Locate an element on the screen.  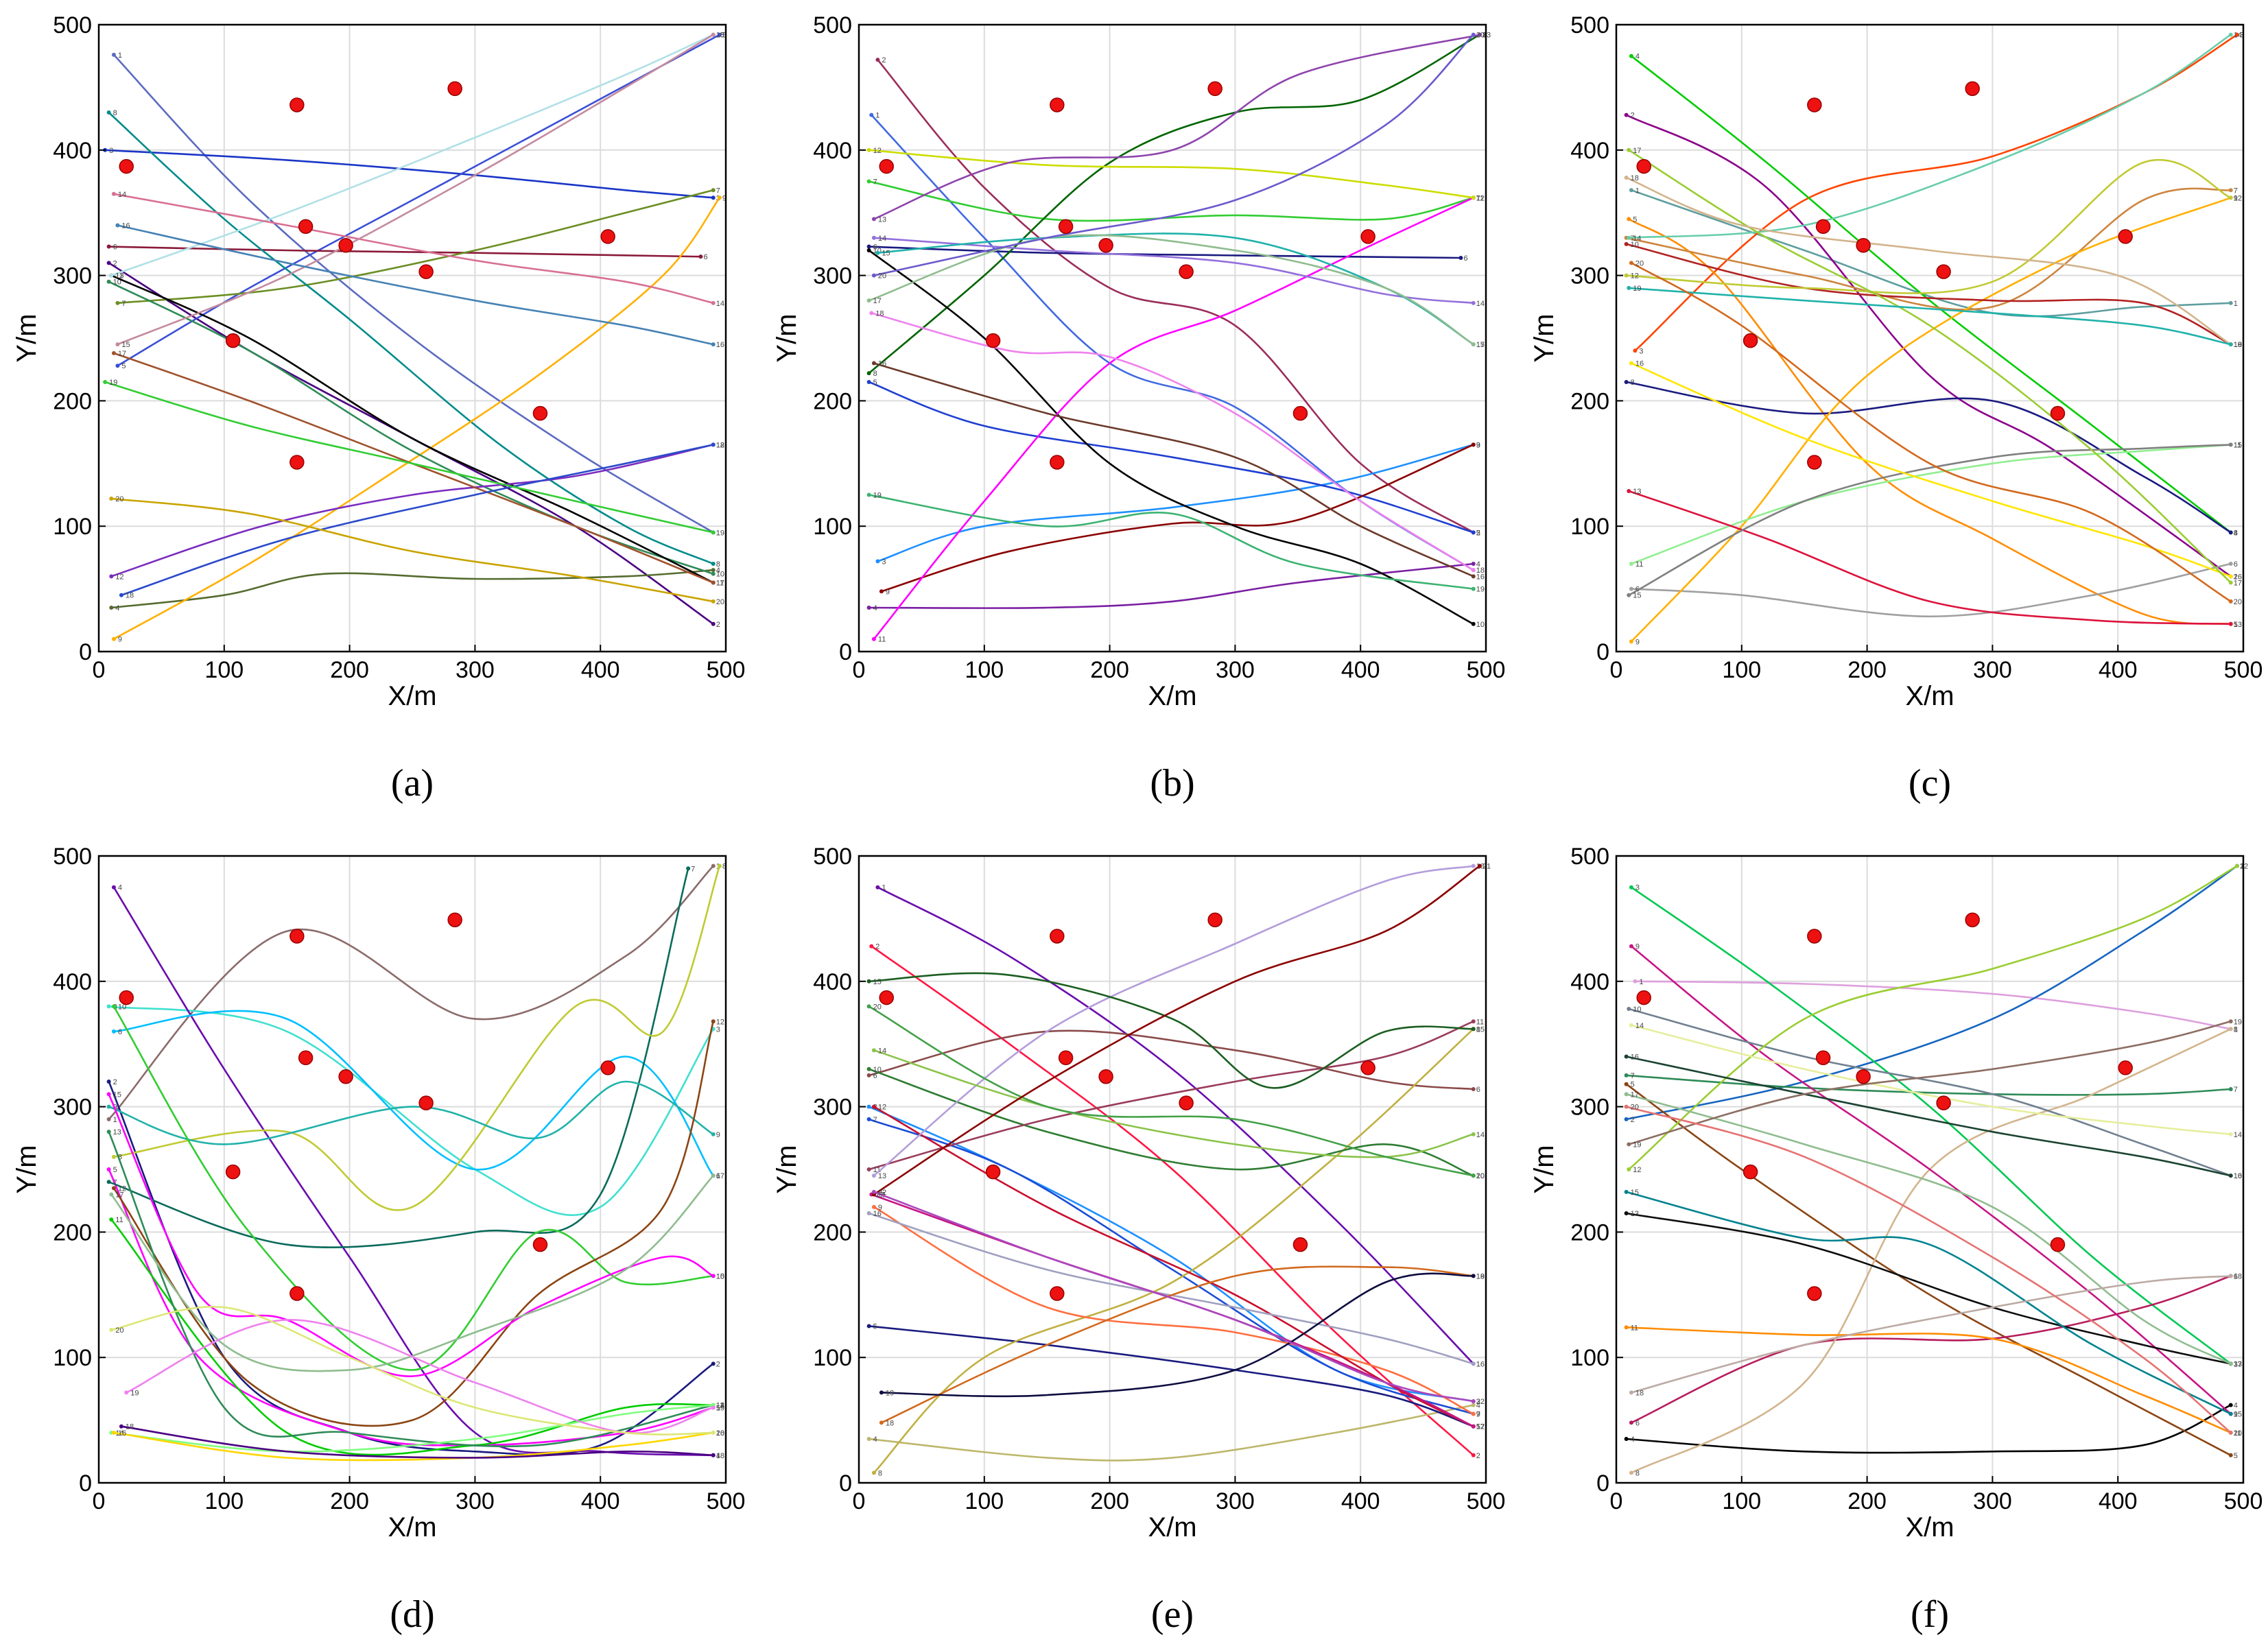
path-end-label-15: 15 is located at coordinates (1481, 345).